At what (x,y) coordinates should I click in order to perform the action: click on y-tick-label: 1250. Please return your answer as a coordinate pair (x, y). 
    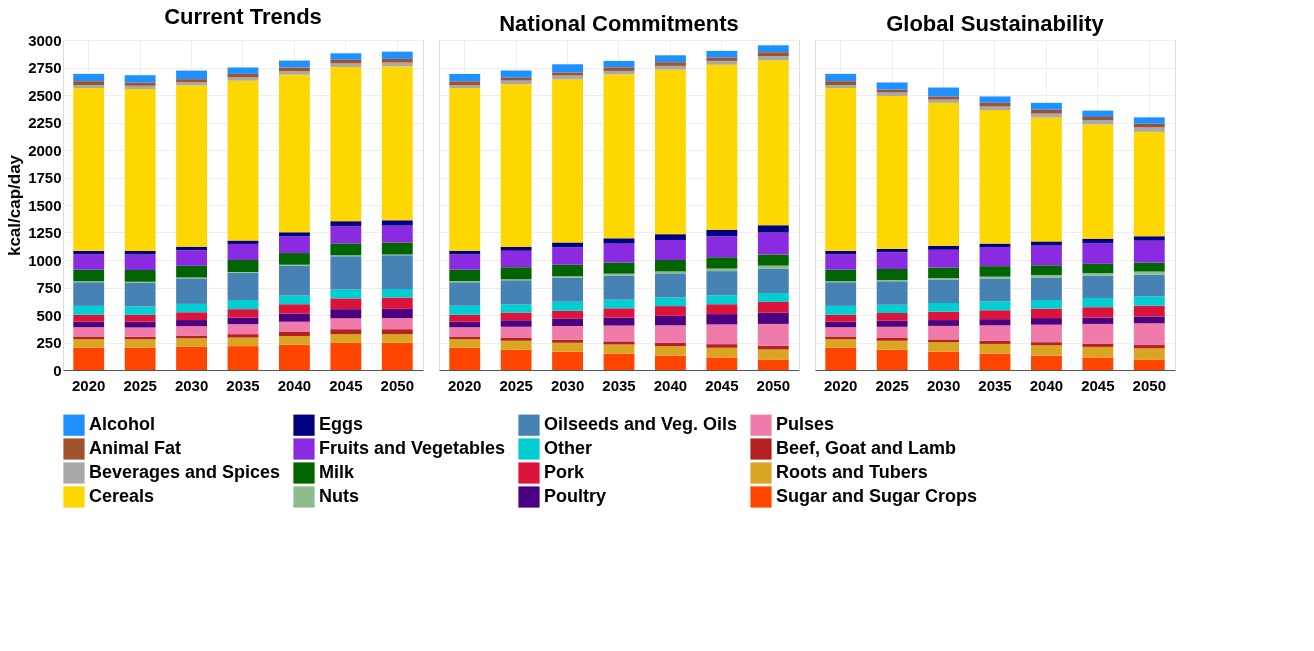
    Looking at the image, I should click on (45, 232).